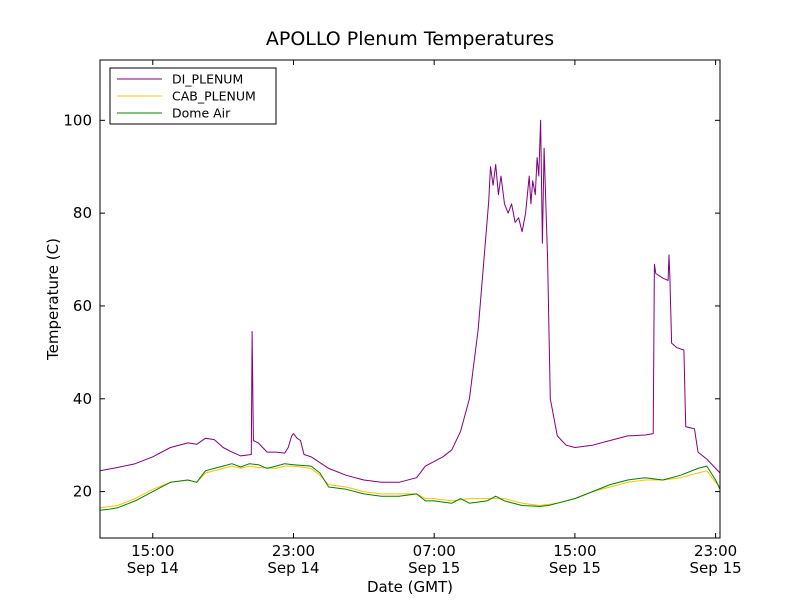  I want to click on y-tick-label: 60, so click(82, 306).